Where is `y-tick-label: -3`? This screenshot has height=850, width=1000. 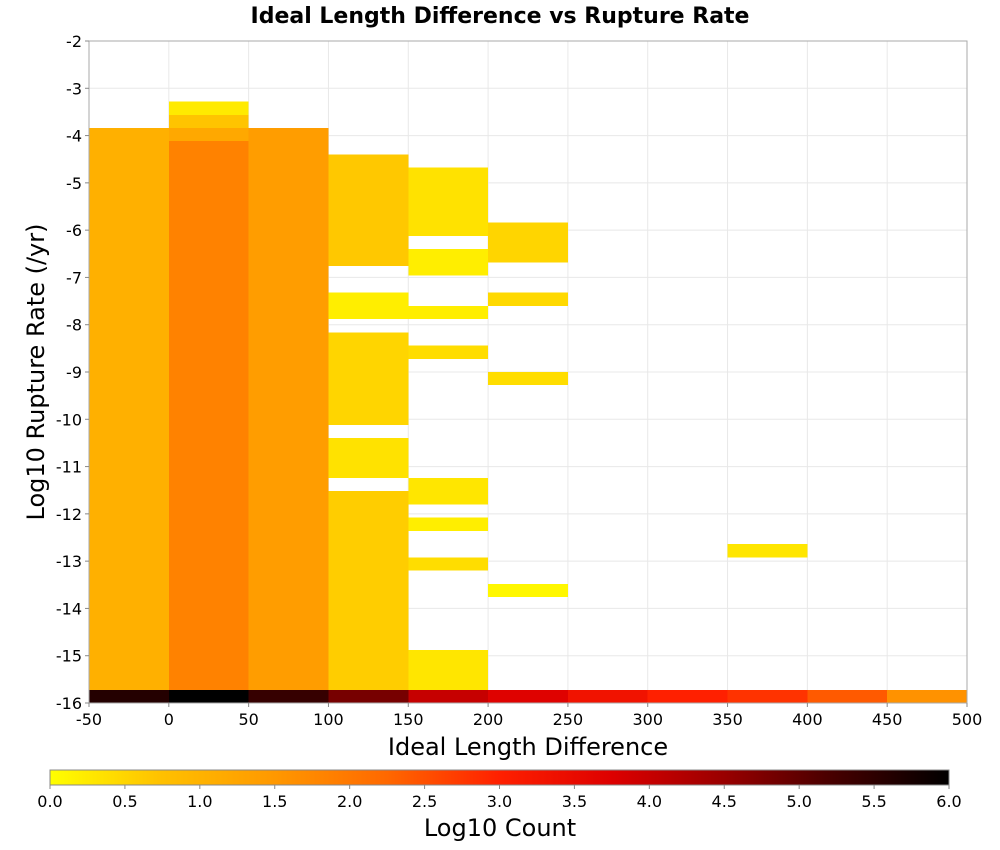
y-tick-label: -3 is located at coordinates (74, 88).